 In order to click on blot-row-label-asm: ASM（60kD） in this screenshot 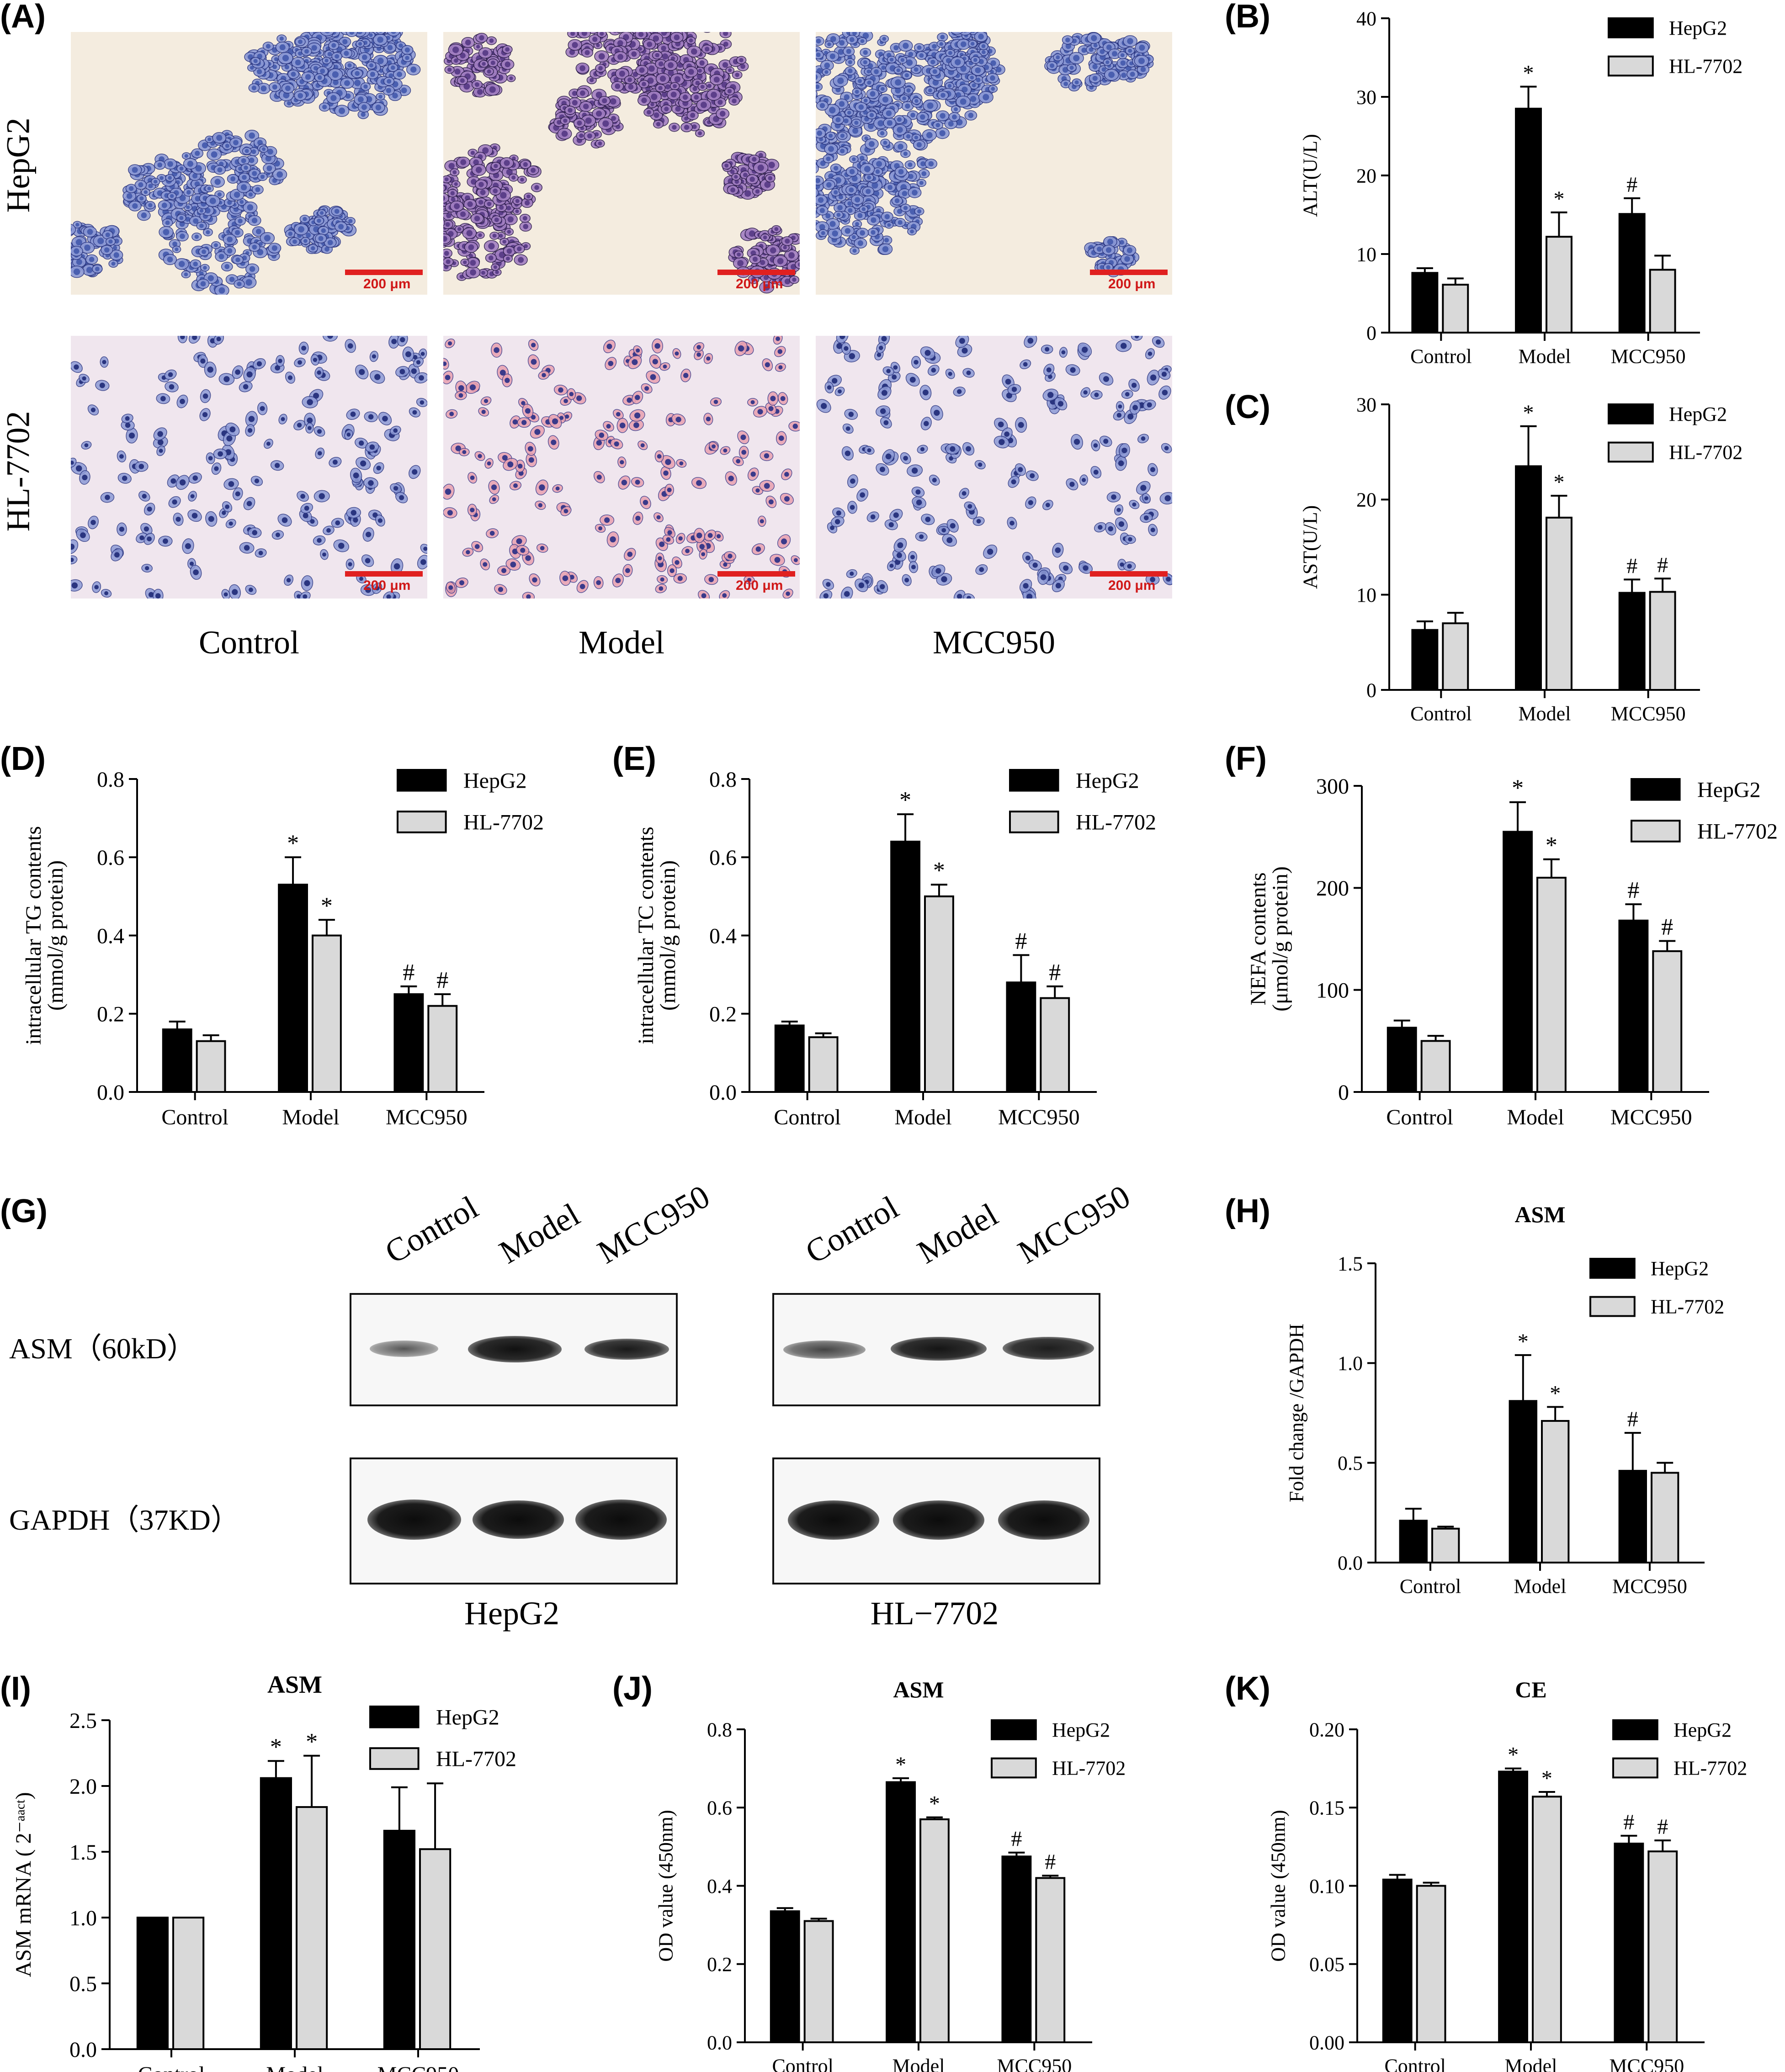, I will do `click(102, 1349)`.